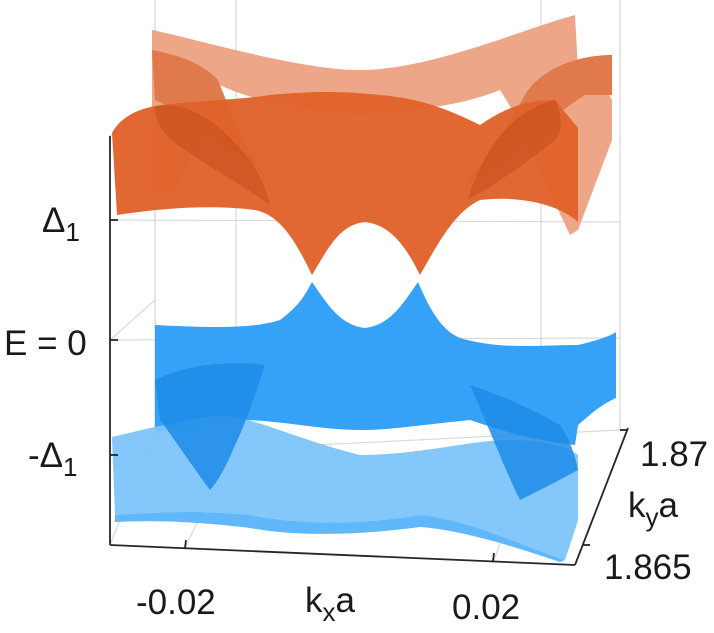 The width and height of the screenshot is (714, 633). I want to click on y-axis-label-sub: y, so click(652, 517).